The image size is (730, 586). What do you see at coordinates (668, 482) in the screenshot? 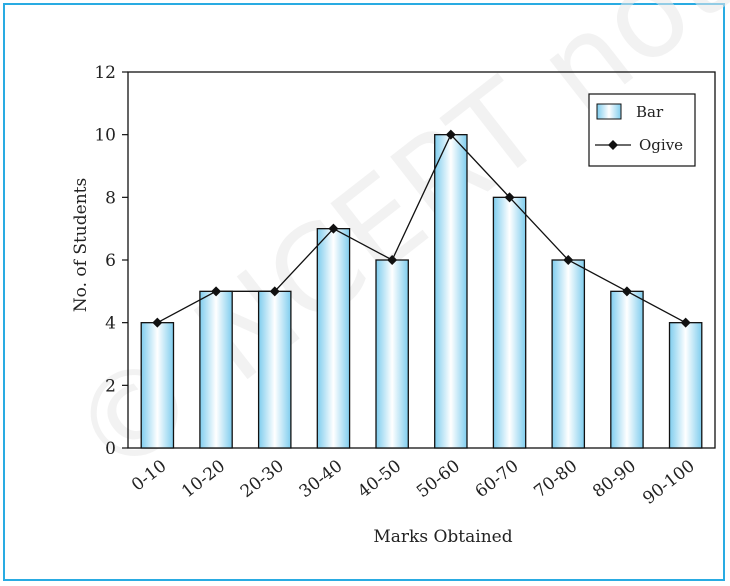
I see `x-tick-label: 90-100` at bounding box center [668, 482].